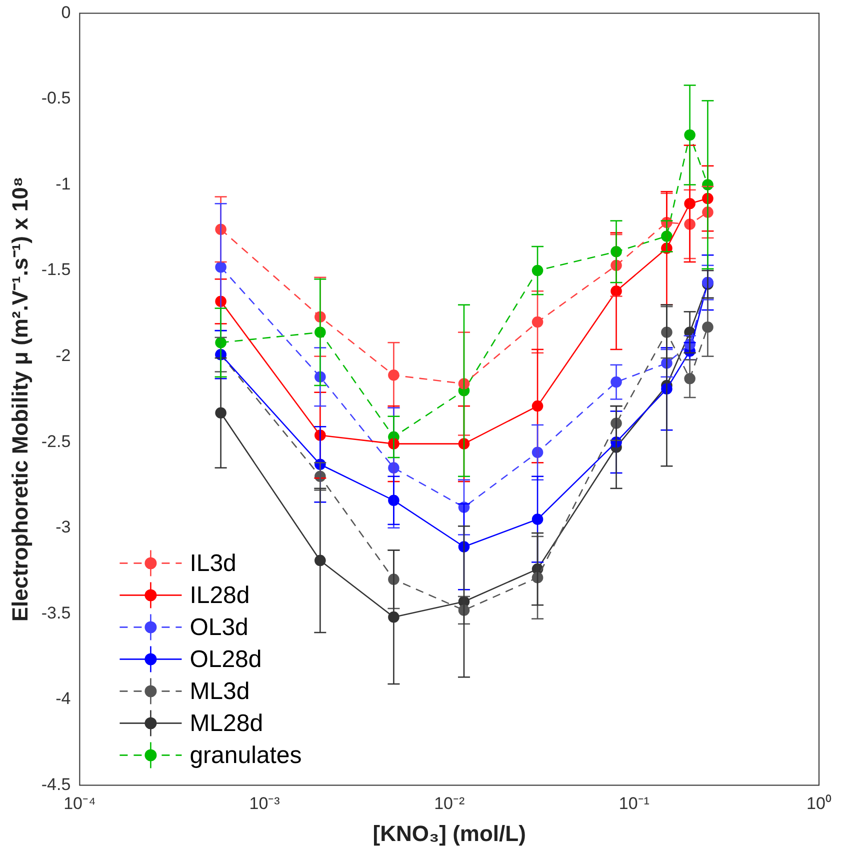  Describe the element at coordinates (213, 563) in the screenshot. I see `legend-label: IL3d` at that location.